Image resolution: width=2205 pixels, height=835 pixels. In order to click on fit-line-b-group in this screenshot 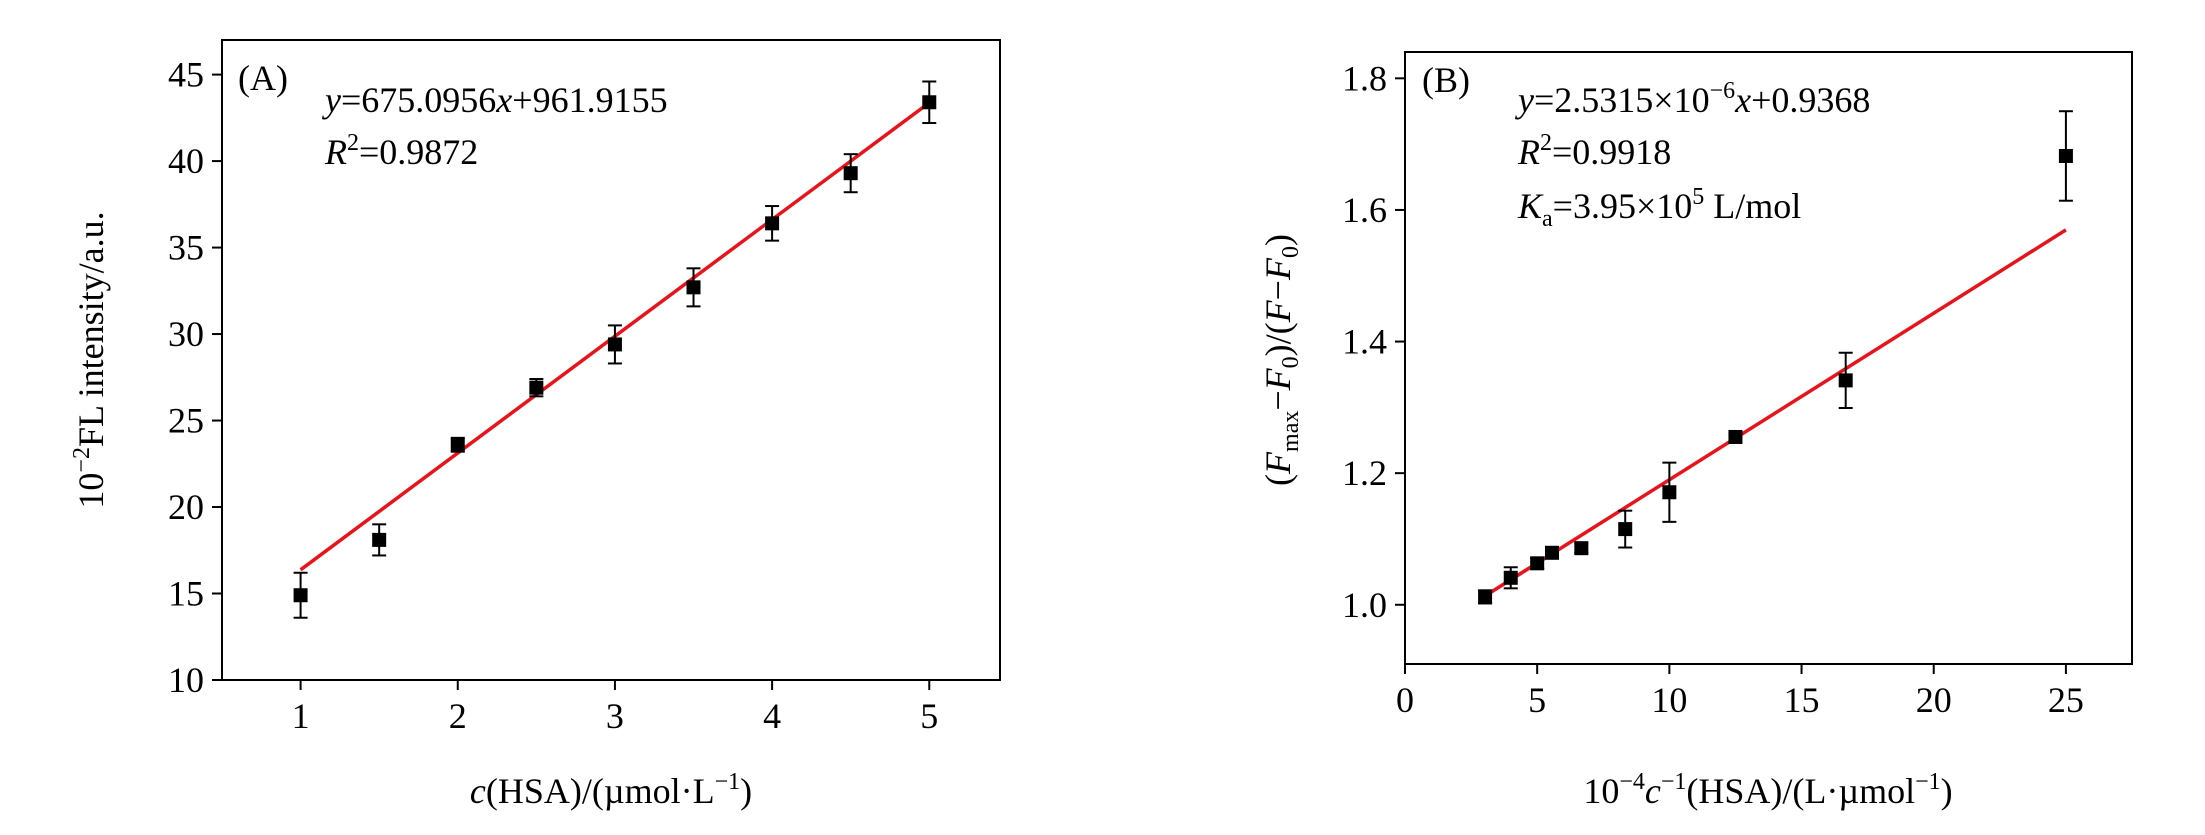, I will do `click(1775, 413)`.